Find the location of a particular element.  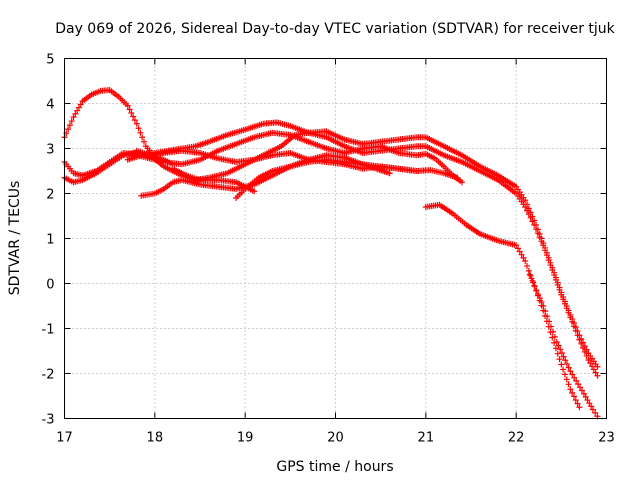

x-tick-label: 23 is located at coordinates (606, 438).